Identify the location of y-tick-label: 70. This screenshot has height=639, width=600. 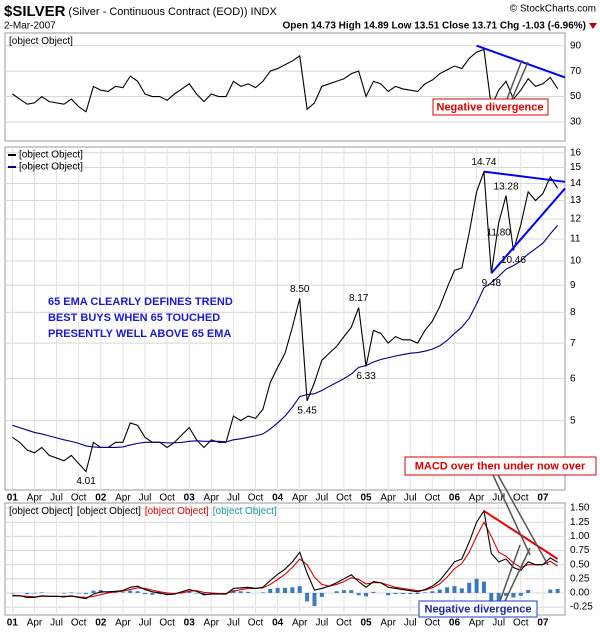
(576, 71).